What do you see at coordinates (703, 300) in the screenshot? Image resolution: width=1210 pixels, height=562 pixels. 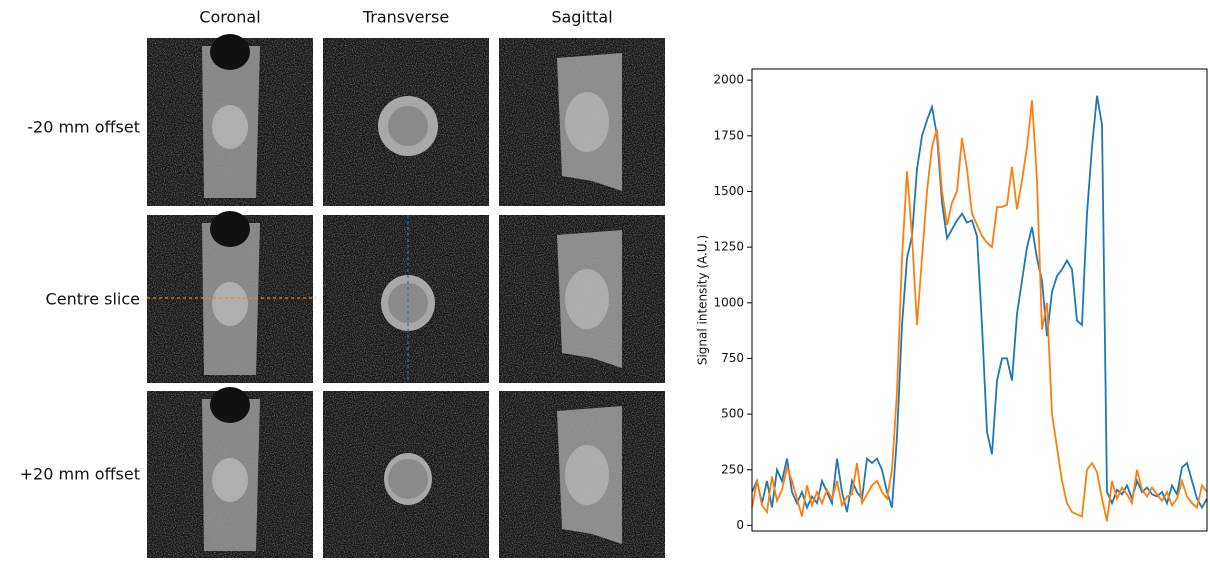 I see `y-axis-label: Signal intensity (A.U.)` at bounding box center [703, 300].